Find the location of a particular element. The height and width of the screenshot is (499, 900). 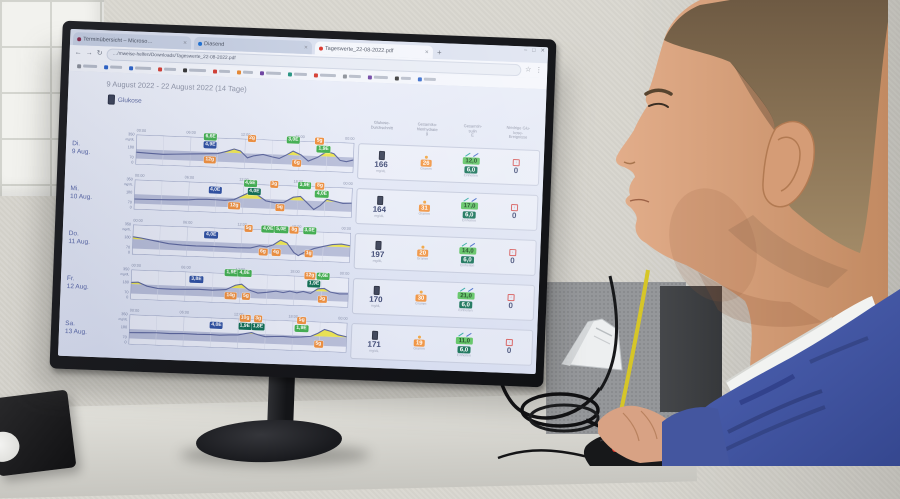

reload-icon: ↻ is located at coordinates (99, 53).